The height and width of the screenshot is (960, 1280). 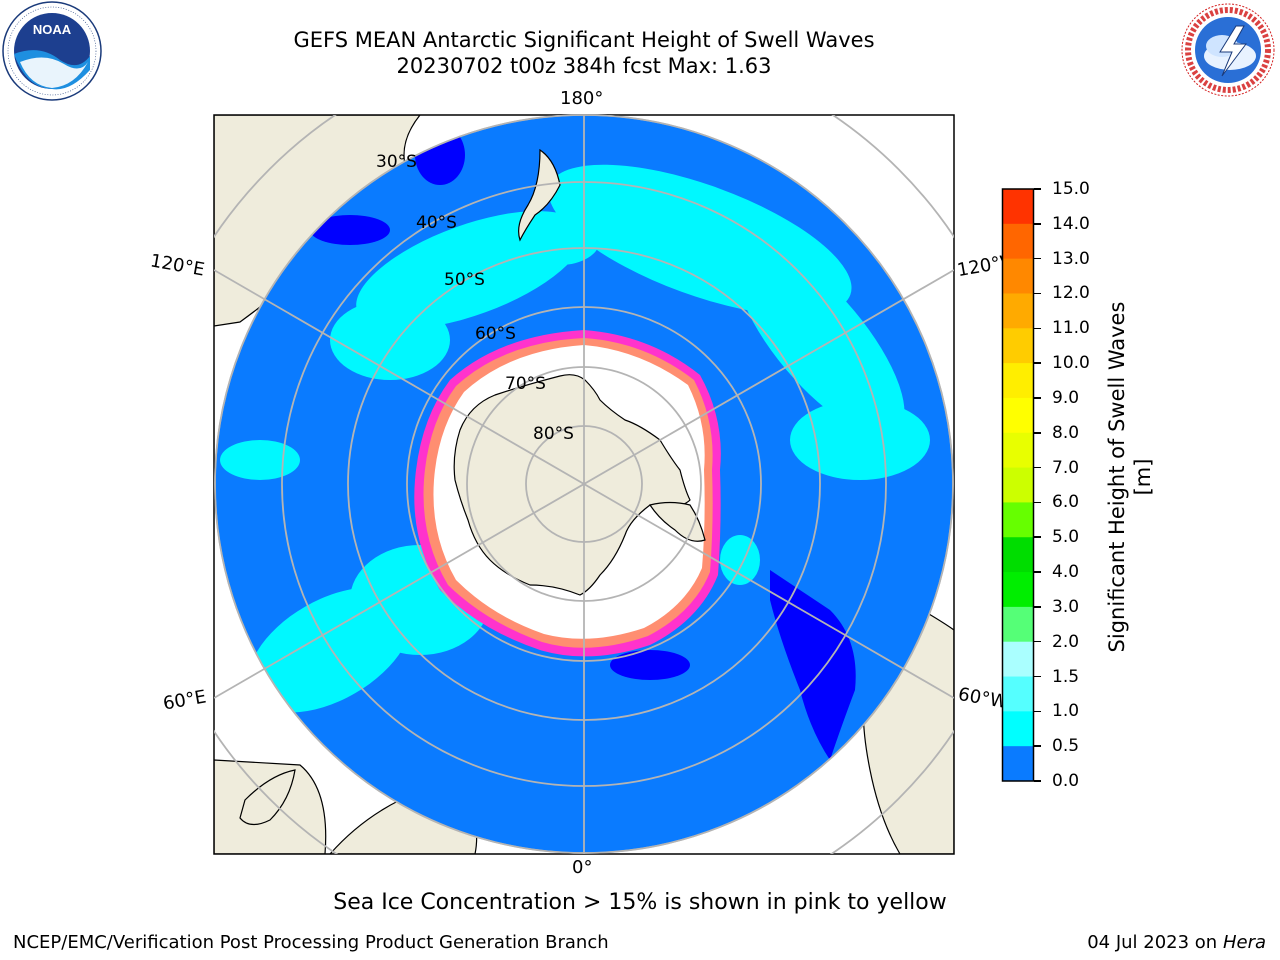 I want to click on lat-label-80s: 80°S, so click(x=553, y=434).